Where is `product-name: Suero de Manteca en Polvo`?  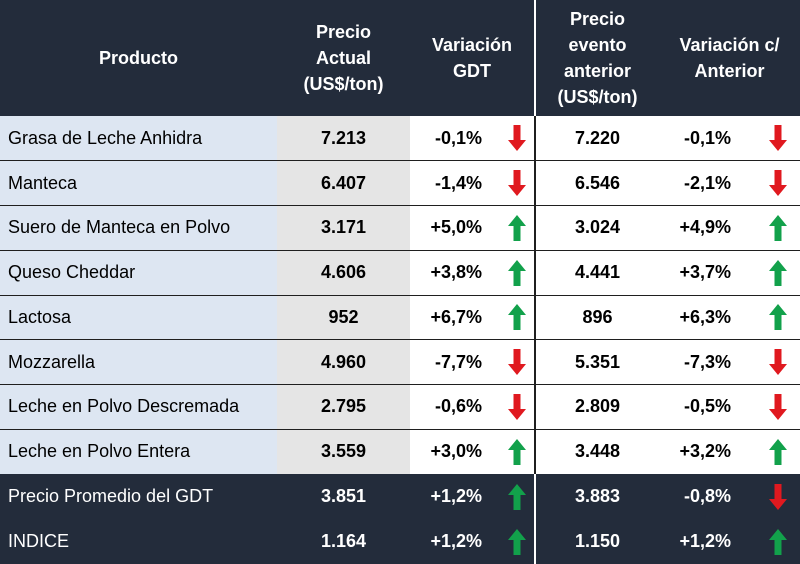 product-name: Suero de Manteca en Polvo is located at coordinates (138, 228).